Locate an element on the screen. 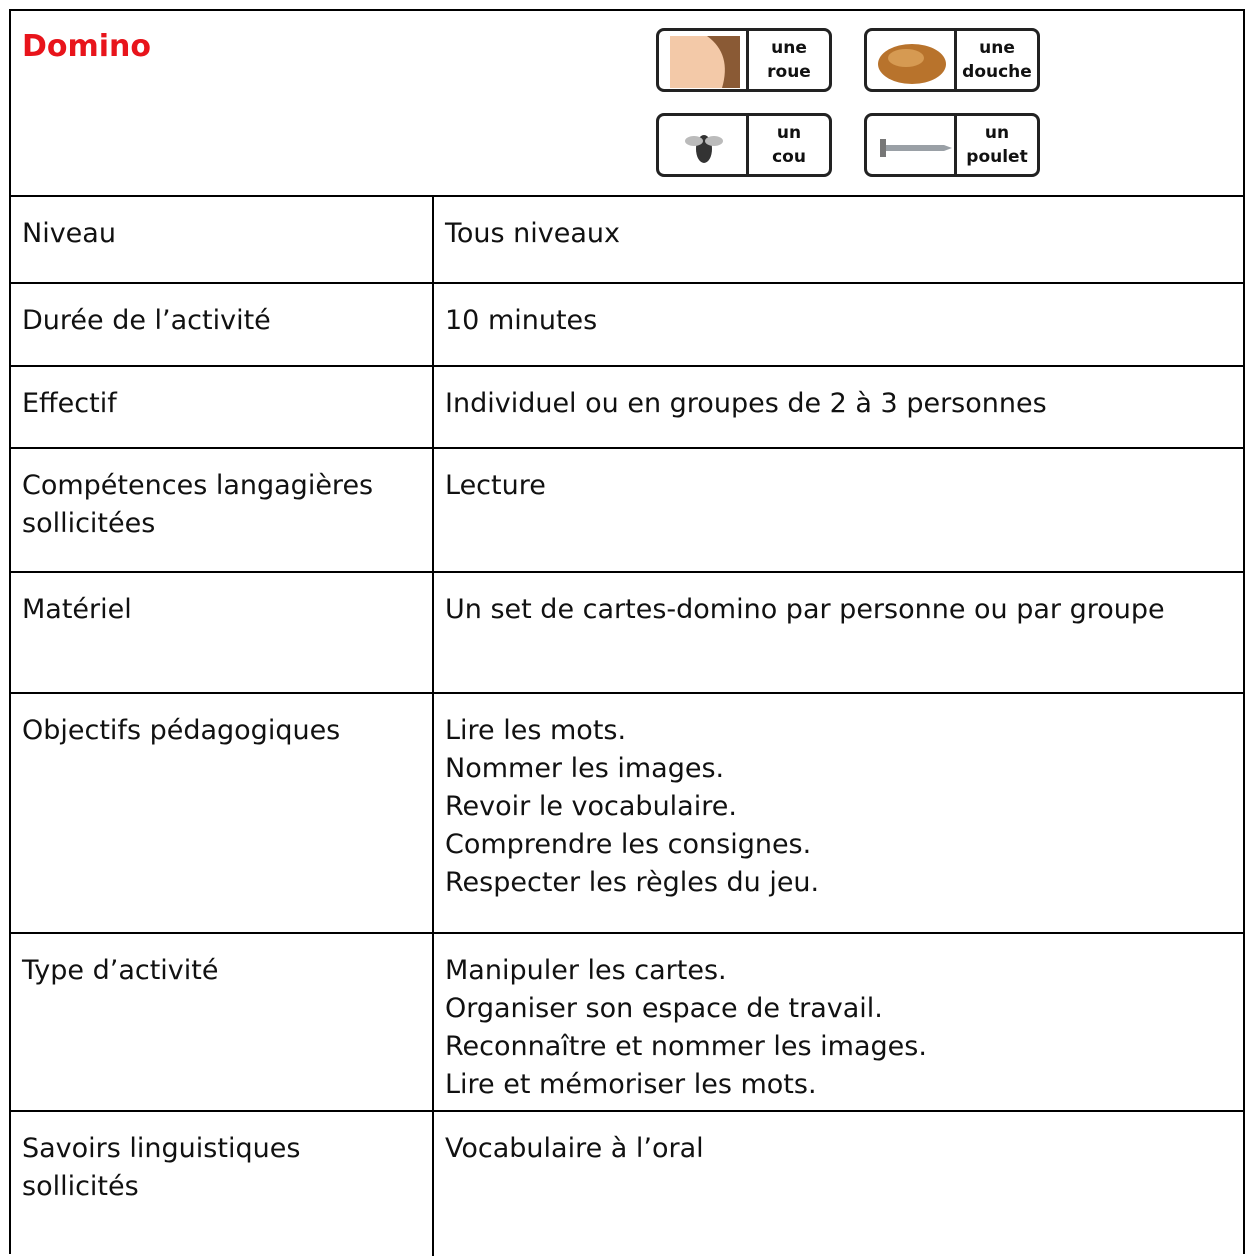 This screenshot has width=1249, height=1256. value-line: Comprendre les consignes. is located at coordinates (628, 844).